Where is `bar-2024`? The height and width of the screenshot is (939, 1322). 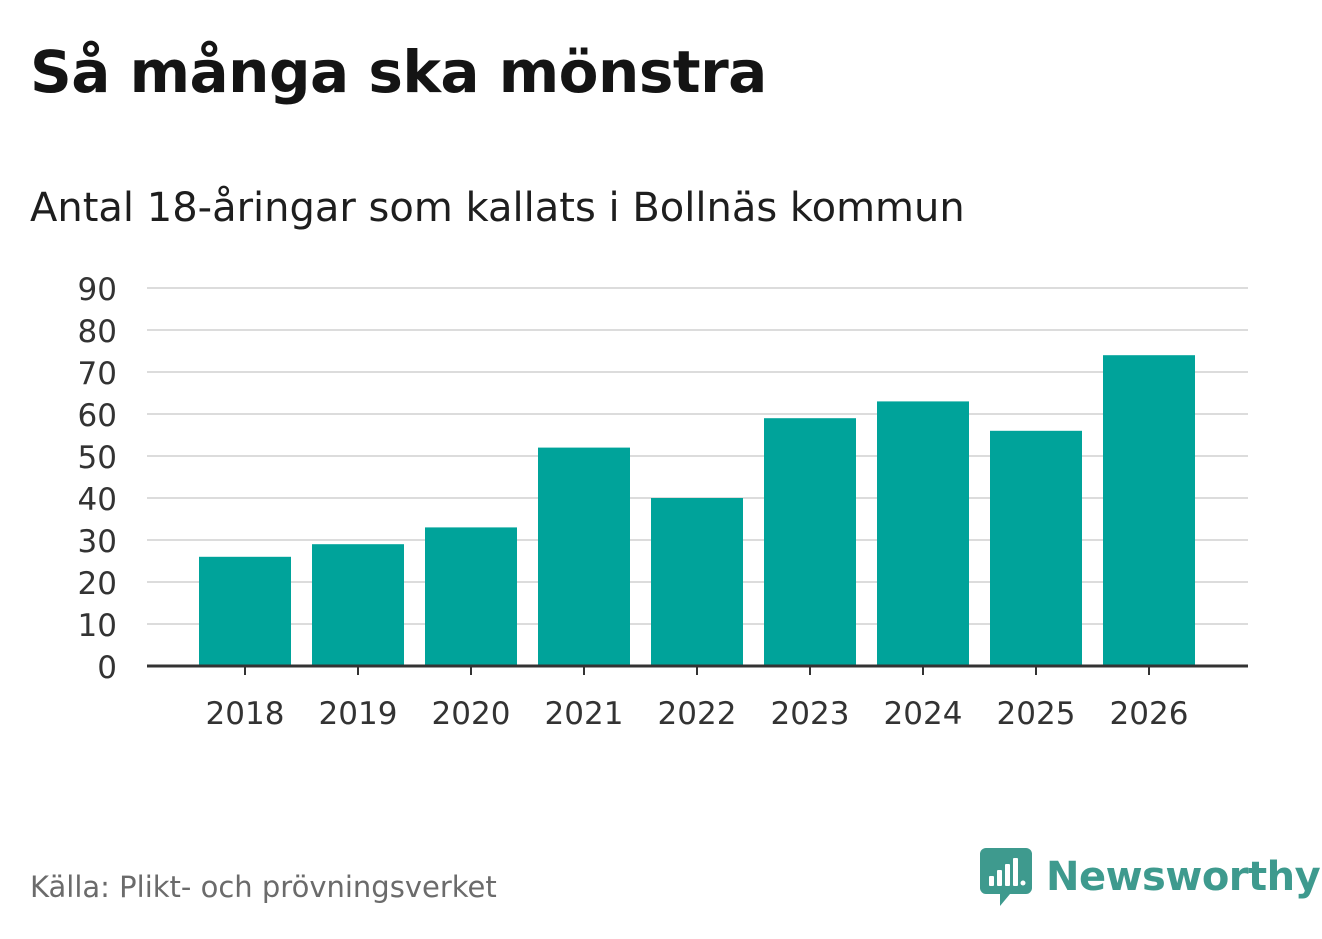
bar-2024 is located at coordinates (923, 533).